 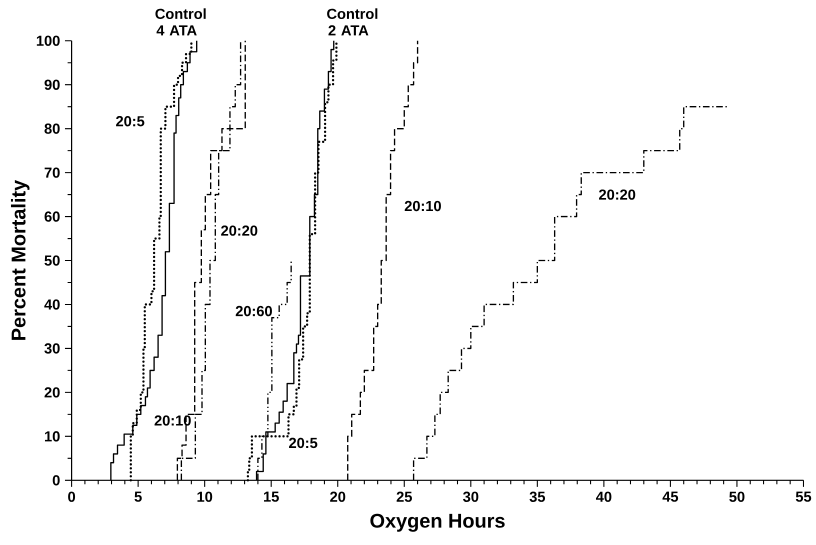 What do you see at coordinates (138, 497) in the screenshot?
I see `x-tick-label: 5` at bounding box center [138, 497].